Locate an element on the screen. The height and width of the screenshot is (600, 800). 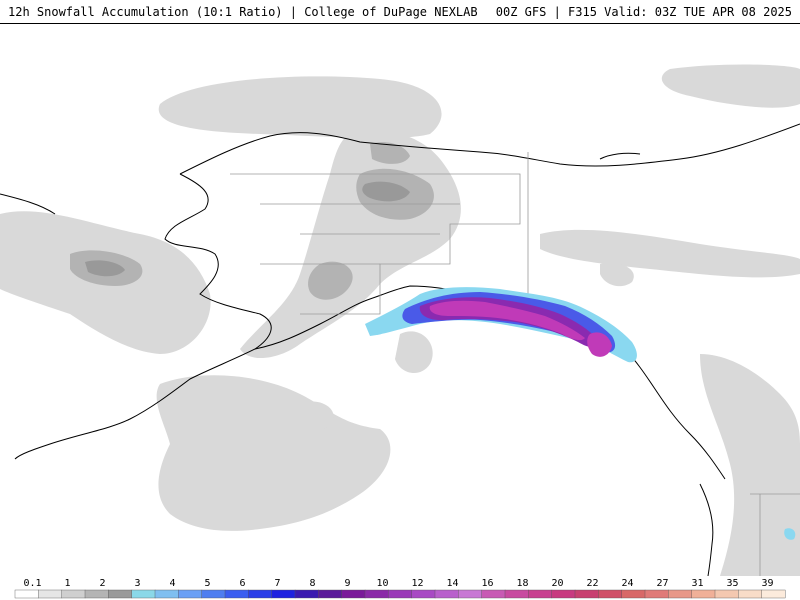
legend-label: 14 is located at coordinates (452, 583).